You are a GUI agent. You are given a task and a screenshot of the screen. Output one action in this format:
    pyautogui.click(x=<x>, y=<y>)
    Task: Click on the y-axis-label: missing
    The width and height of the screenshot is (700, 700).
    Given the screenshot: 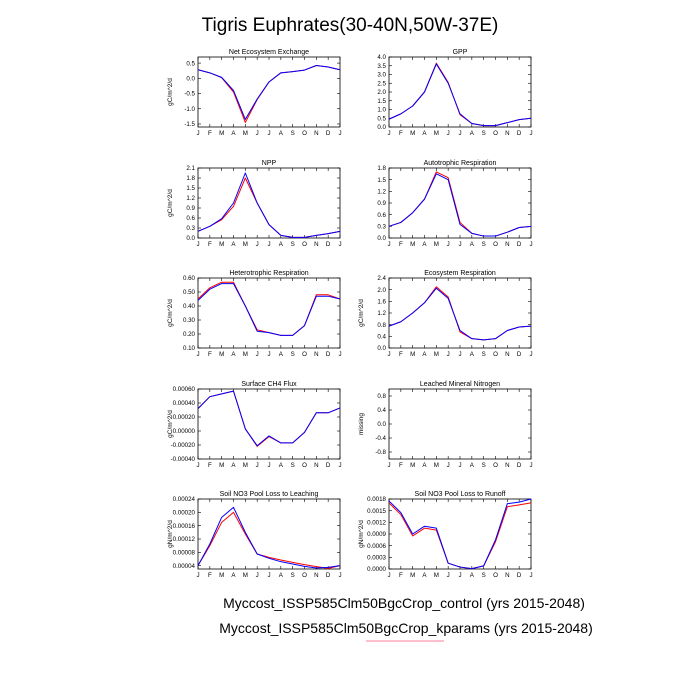 What is the action you would take?
    pyautogui.click(x=361, y=424)
    